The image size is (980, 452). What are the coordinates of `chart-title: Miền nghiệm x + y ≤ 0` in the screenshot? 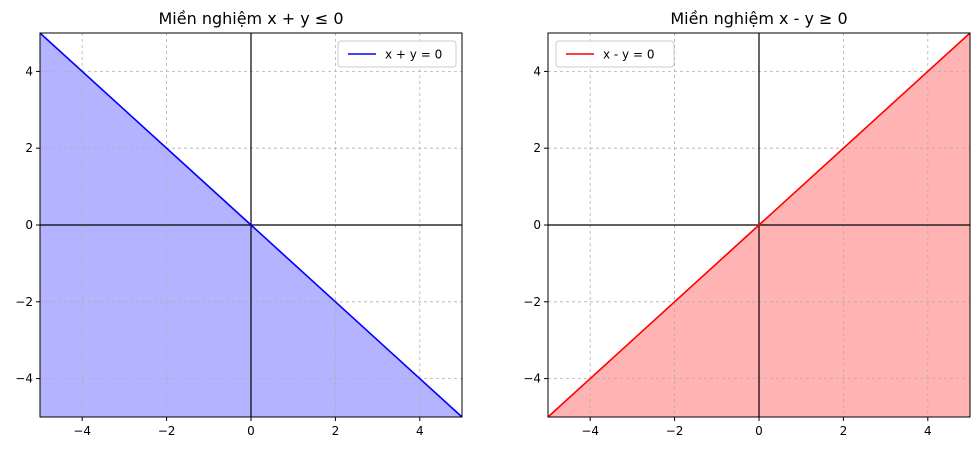 It's located at (251, 18).